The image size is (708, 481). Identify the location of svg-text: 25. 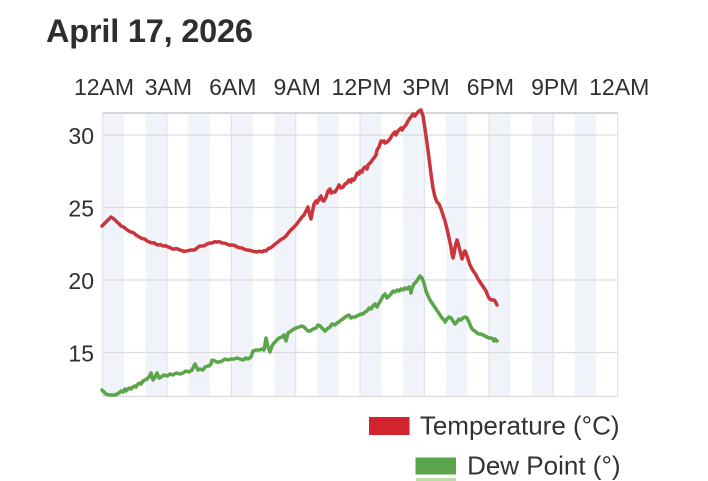
(81, 209).